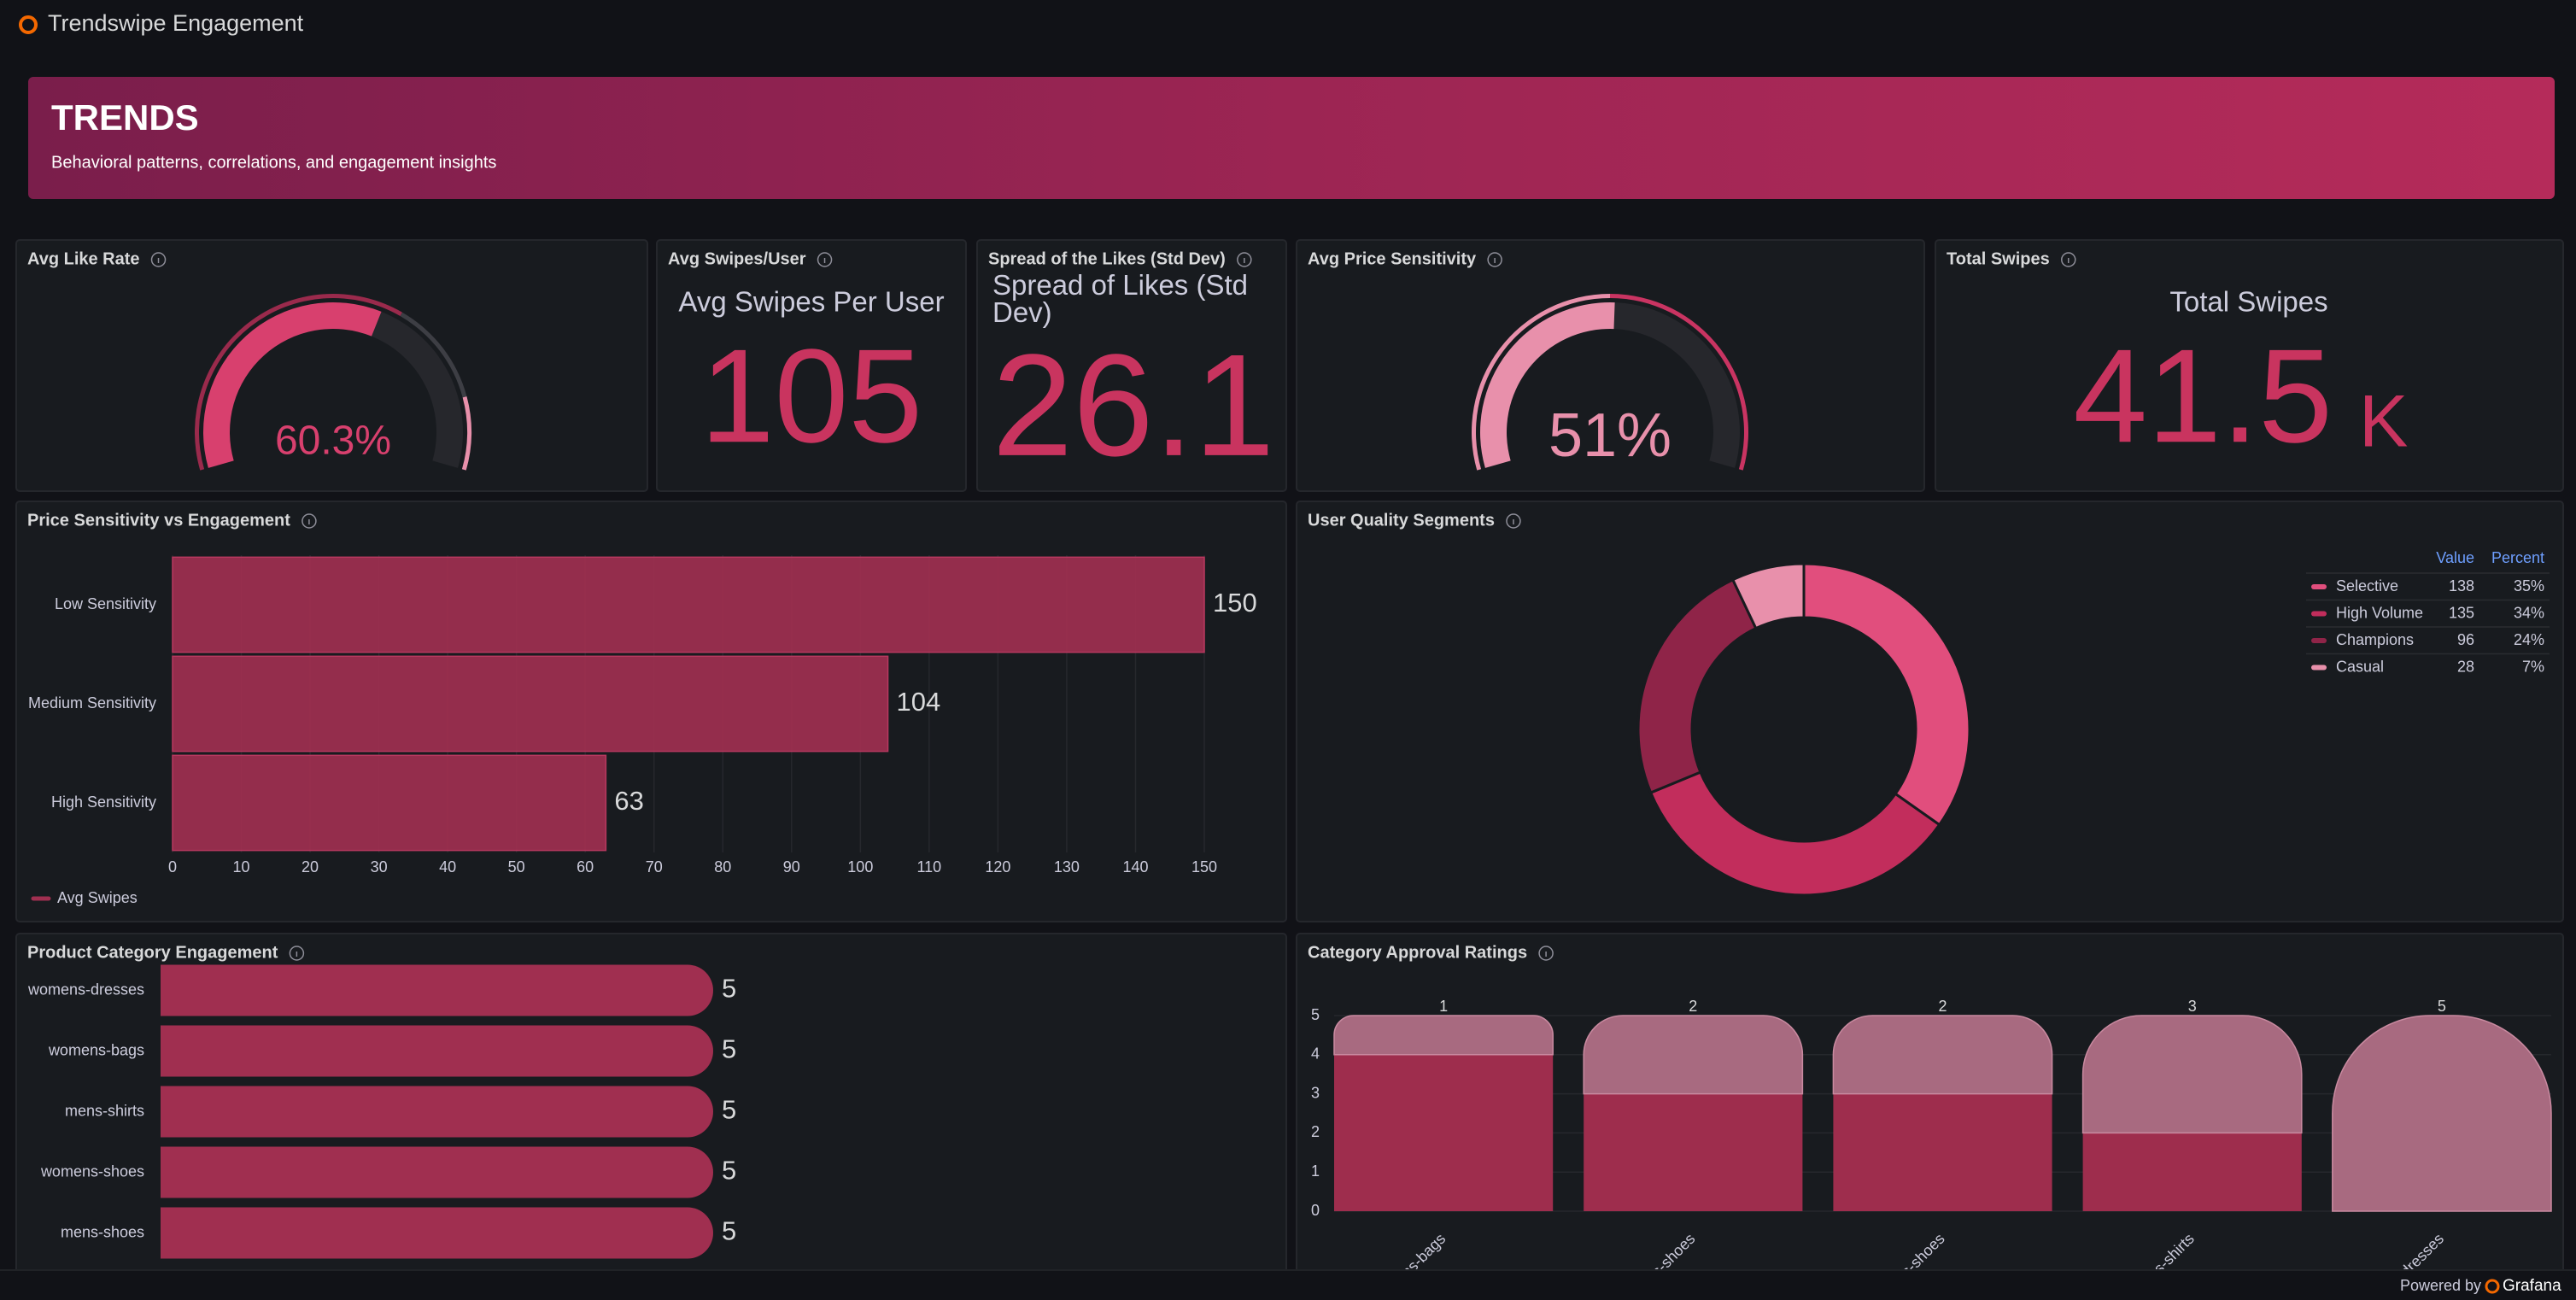 This screenshot has width=2576, height=1300. Describe the element at coordinates (1067, 866) in the screenshot. I see `x-tick-label: 130` at that location.